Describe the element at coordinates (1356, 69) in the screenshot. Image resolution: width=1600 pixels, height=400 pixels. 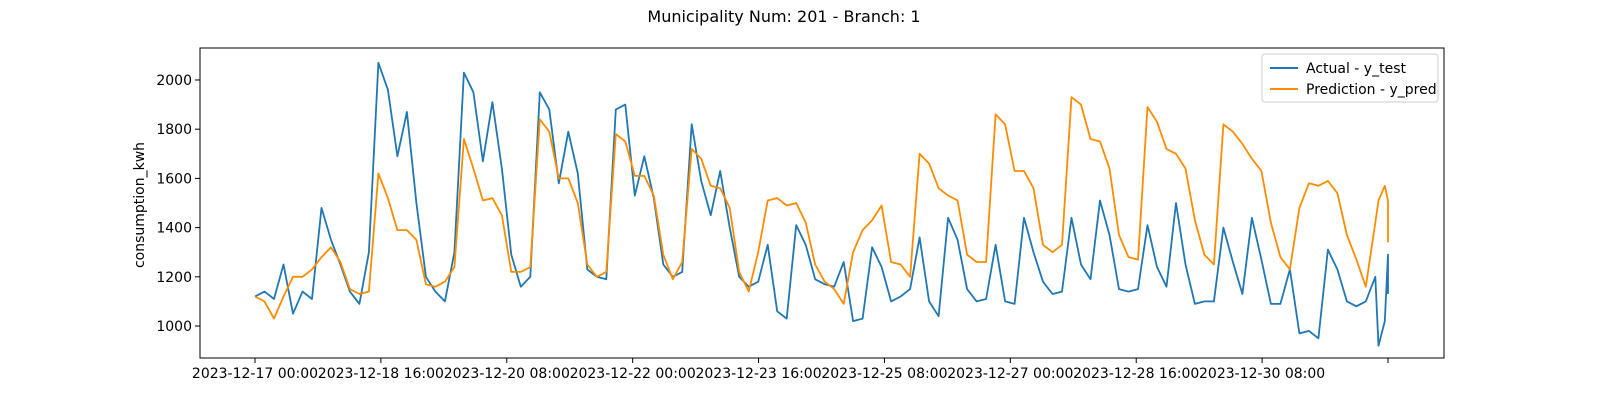
I see `legend-label-0: Actual - y_test` at that location.